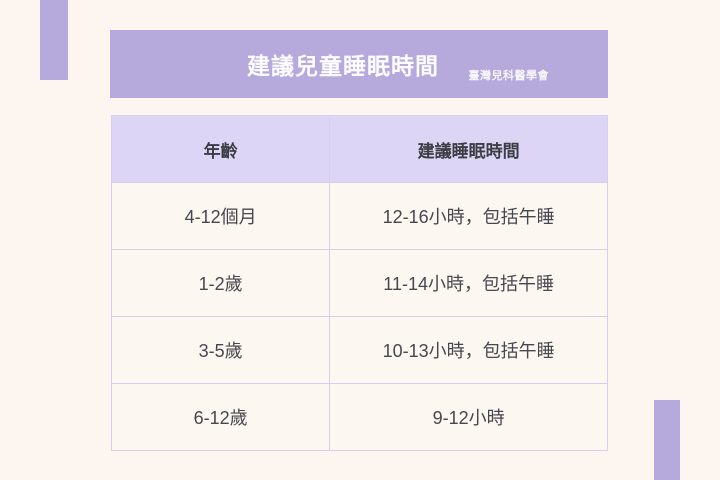  I want to click on sleep-time-cell: 12-16小時，包括午睡, so click(468, 216).